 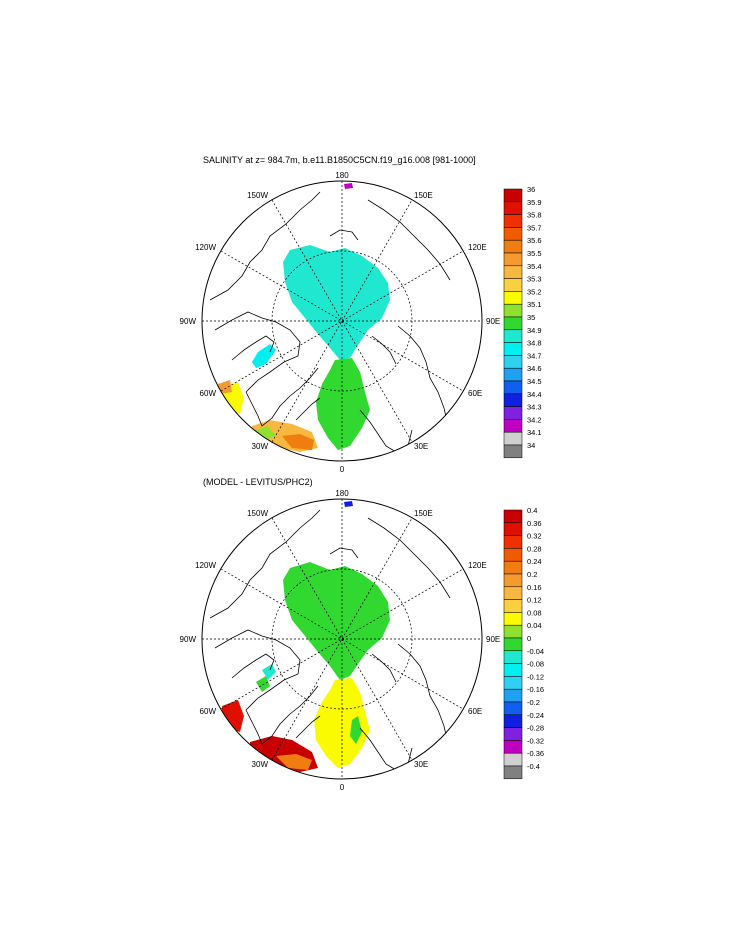 What do you see at coordinates (534, 368) in the screenshot?
I see `colorbar-tick-label: 34.6` at bounding box center [534, 368].